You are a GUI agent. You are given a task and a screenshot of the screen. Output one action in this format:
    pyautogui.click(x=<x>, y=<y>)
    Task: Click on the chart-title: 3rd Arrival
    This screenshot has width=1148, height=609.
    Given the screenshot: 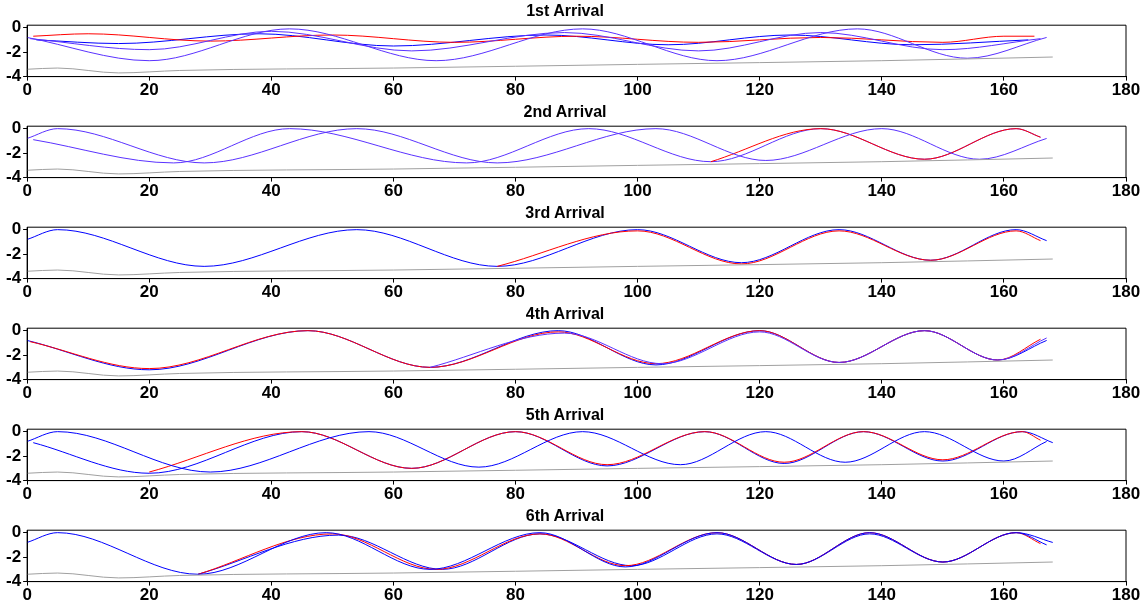 What is the action you would take?
    pyautogui.click(x=565, y=213)
    